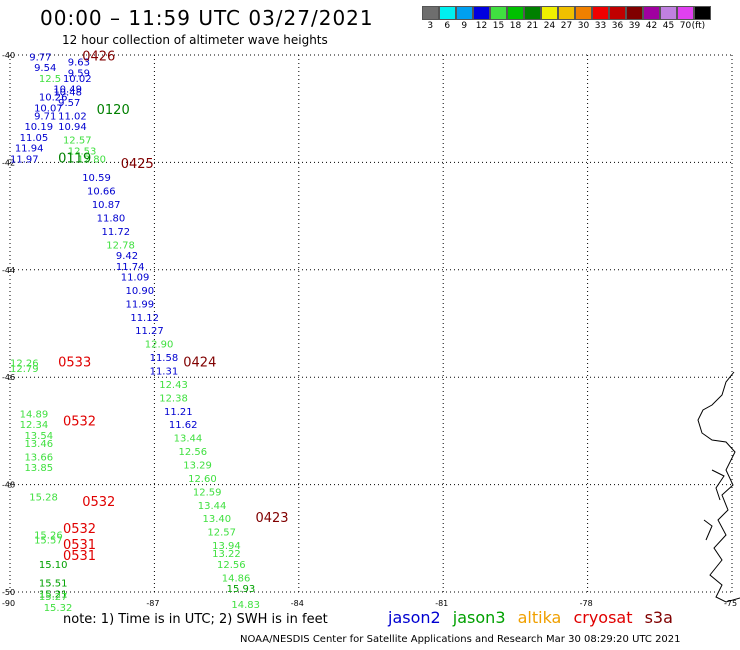 The height and width of the screenshot is (650, 740). Describe the element at coordinates (8, 592) in the screenshot. I see `lat-label: -50` at that location.